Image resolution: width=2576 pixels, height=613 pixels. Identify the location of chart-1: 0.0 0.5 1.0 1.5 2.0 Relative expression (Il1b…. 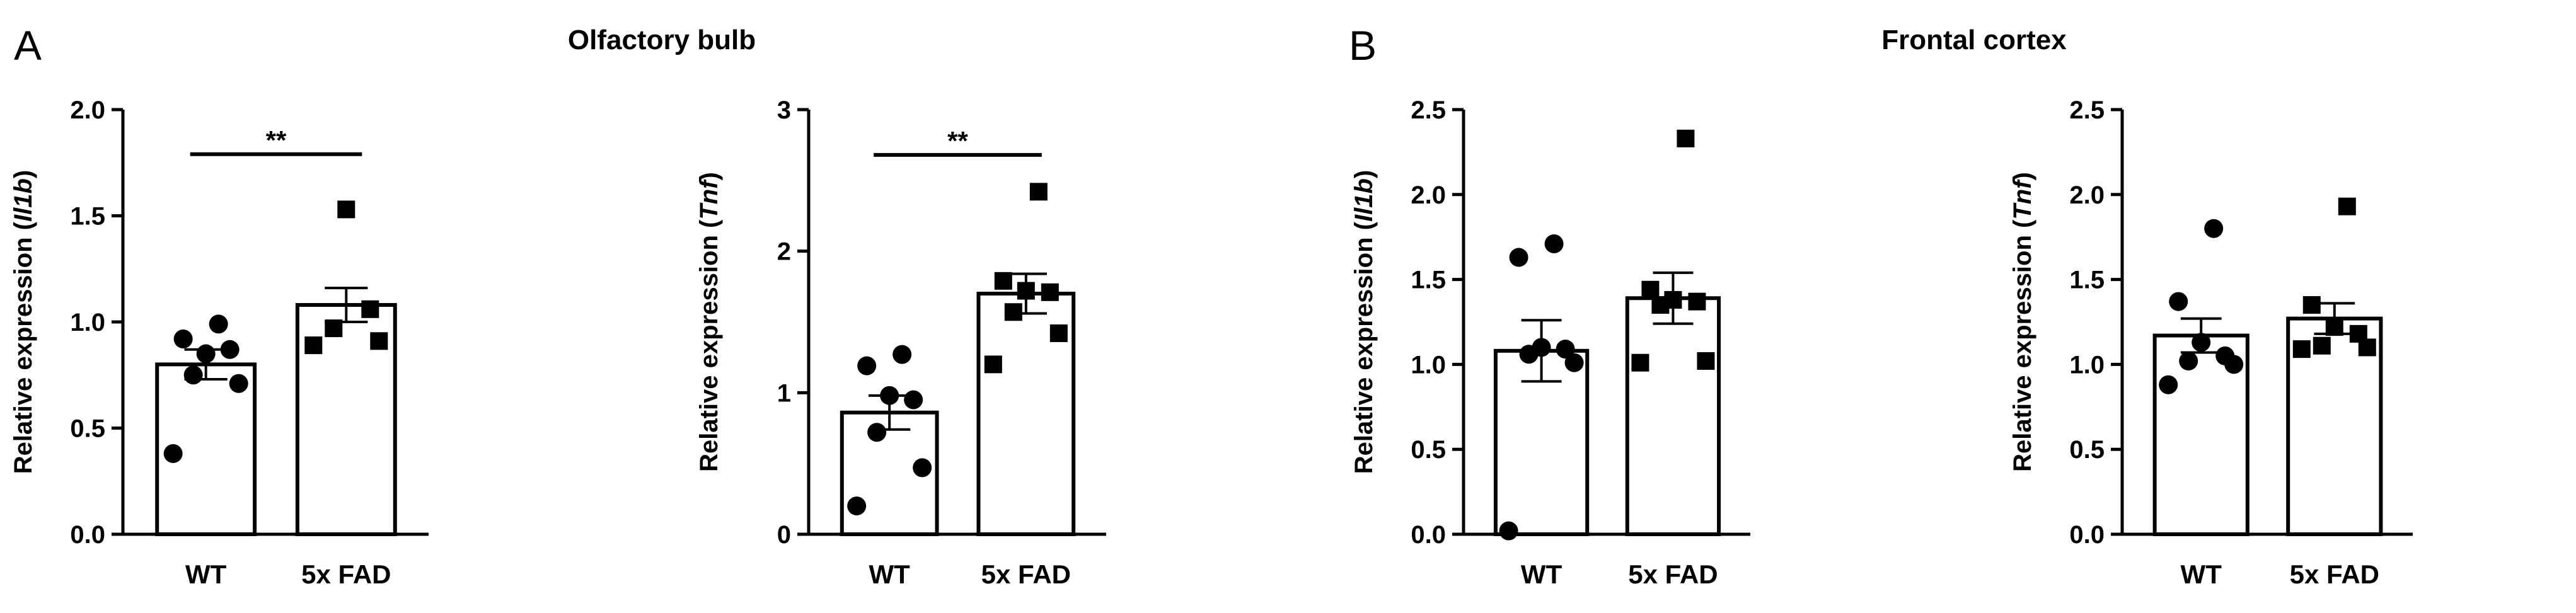
(219, 342).